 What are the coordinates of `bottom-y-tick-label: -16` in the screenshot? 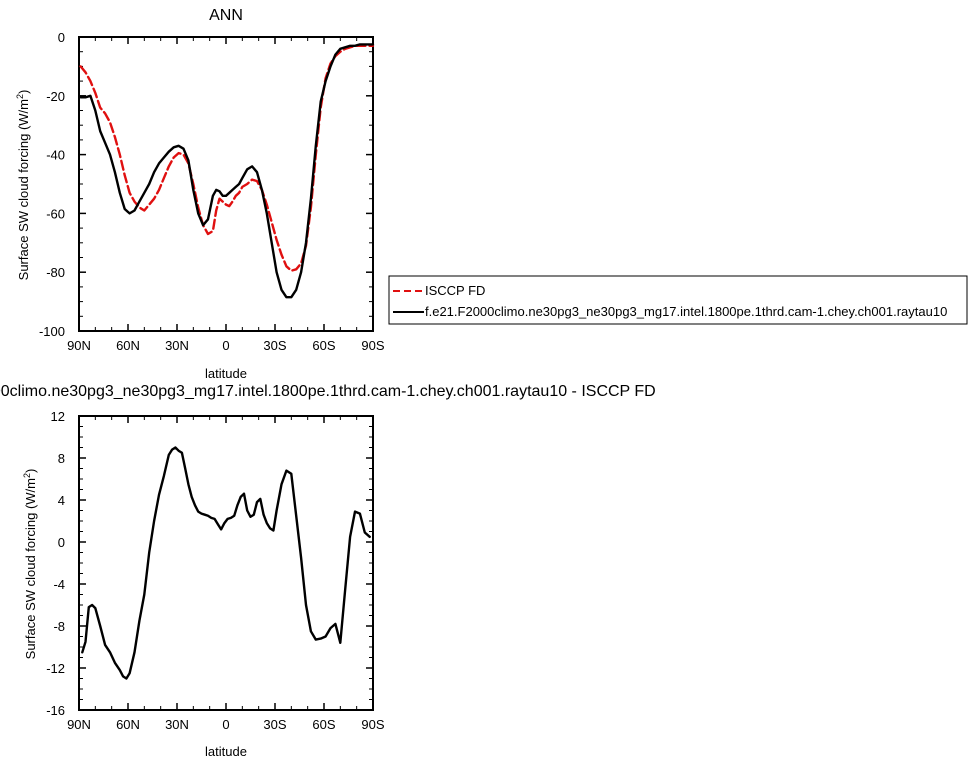 It's located at (55, 710).